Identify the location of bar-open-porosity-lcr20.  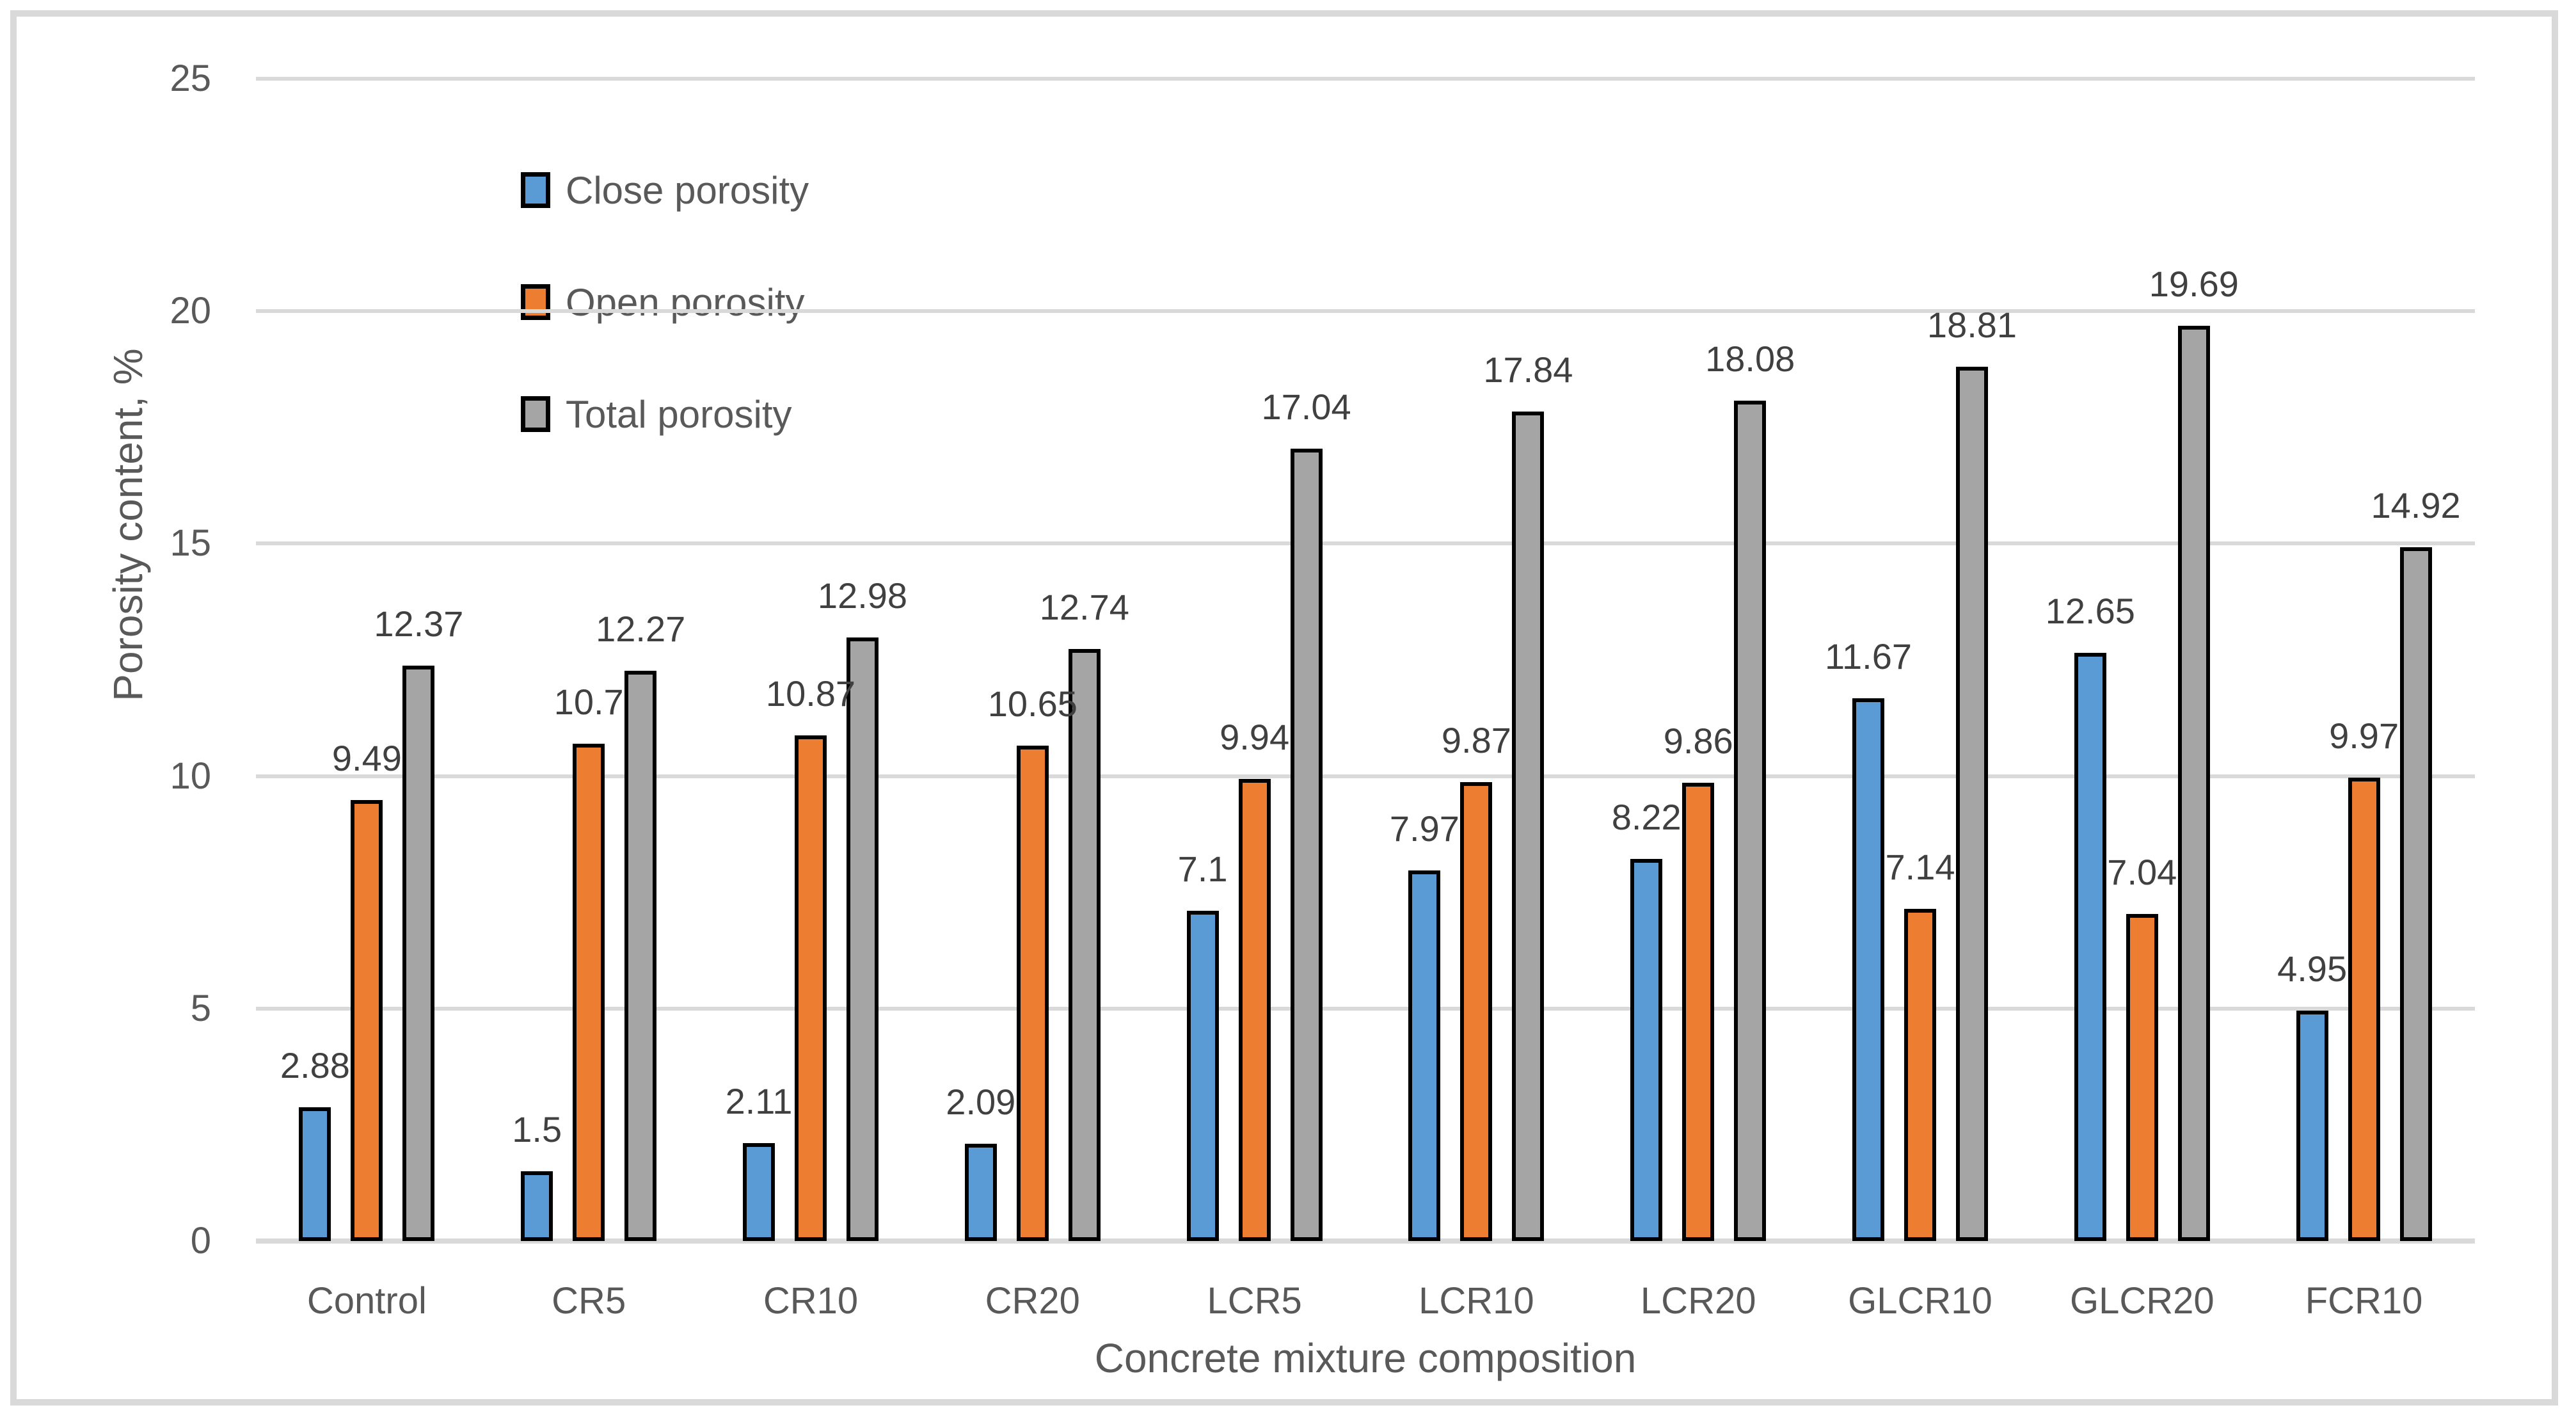
(1699, 1012).